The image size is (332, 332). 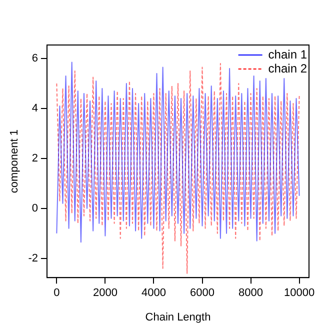 I want to click on y-tick-label: 2, so click(x=35, y=158).